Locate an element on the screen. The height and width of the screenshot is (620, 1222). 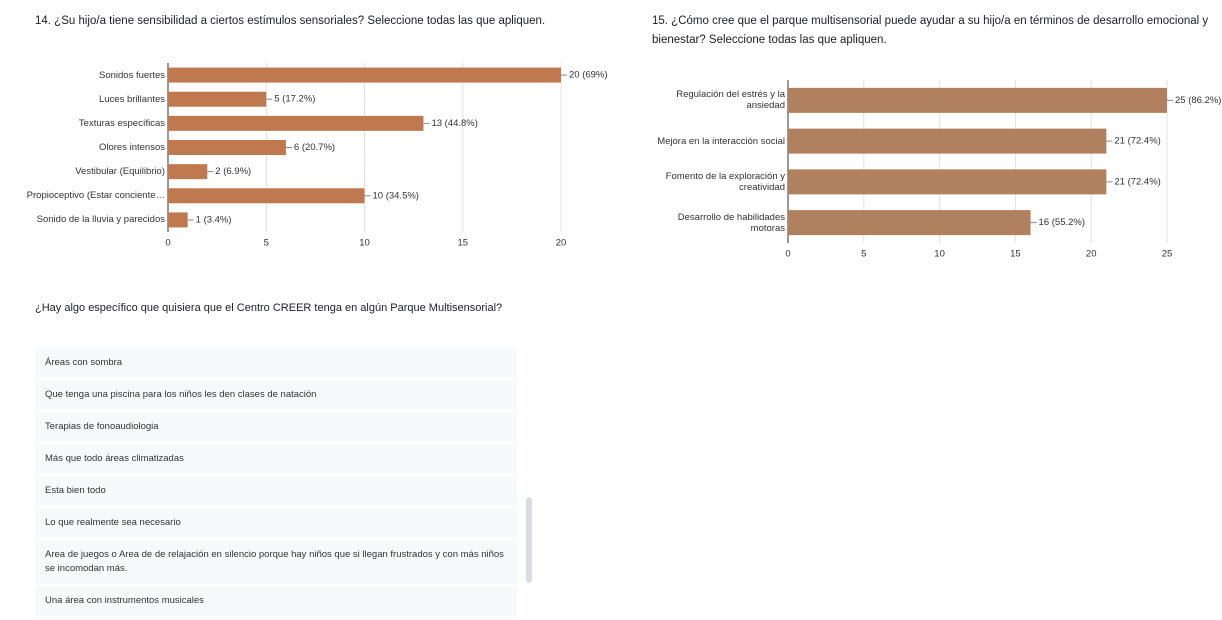
value-label: 1 (3.4%) is located at coordinates (214, 219).